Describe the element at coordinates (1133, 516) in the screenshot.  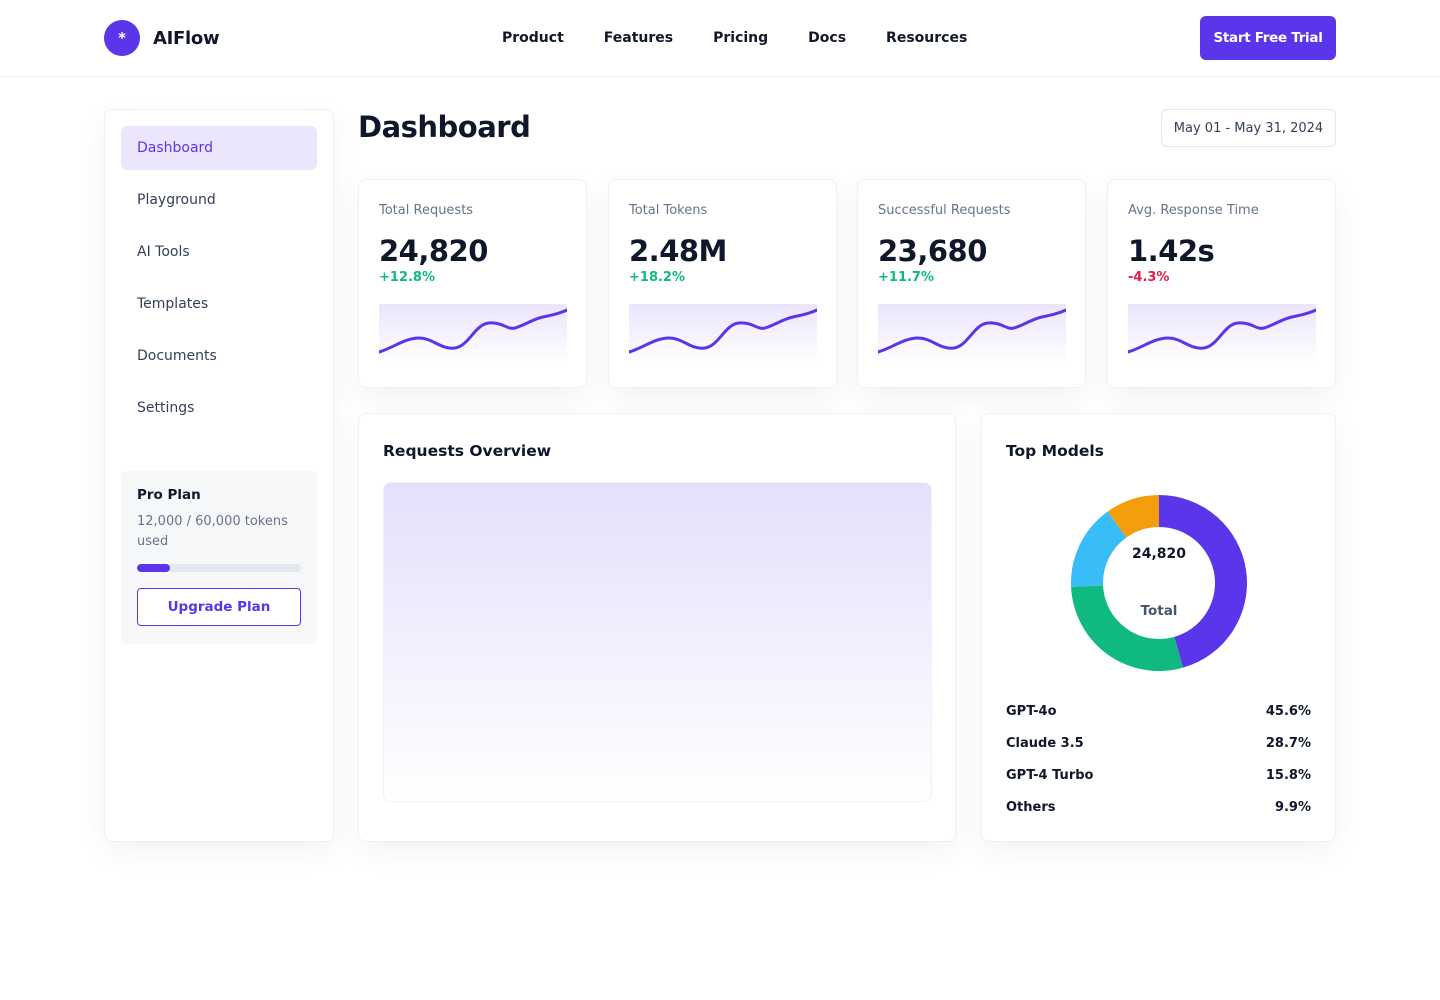
I see `donut-slice-others` at that location.